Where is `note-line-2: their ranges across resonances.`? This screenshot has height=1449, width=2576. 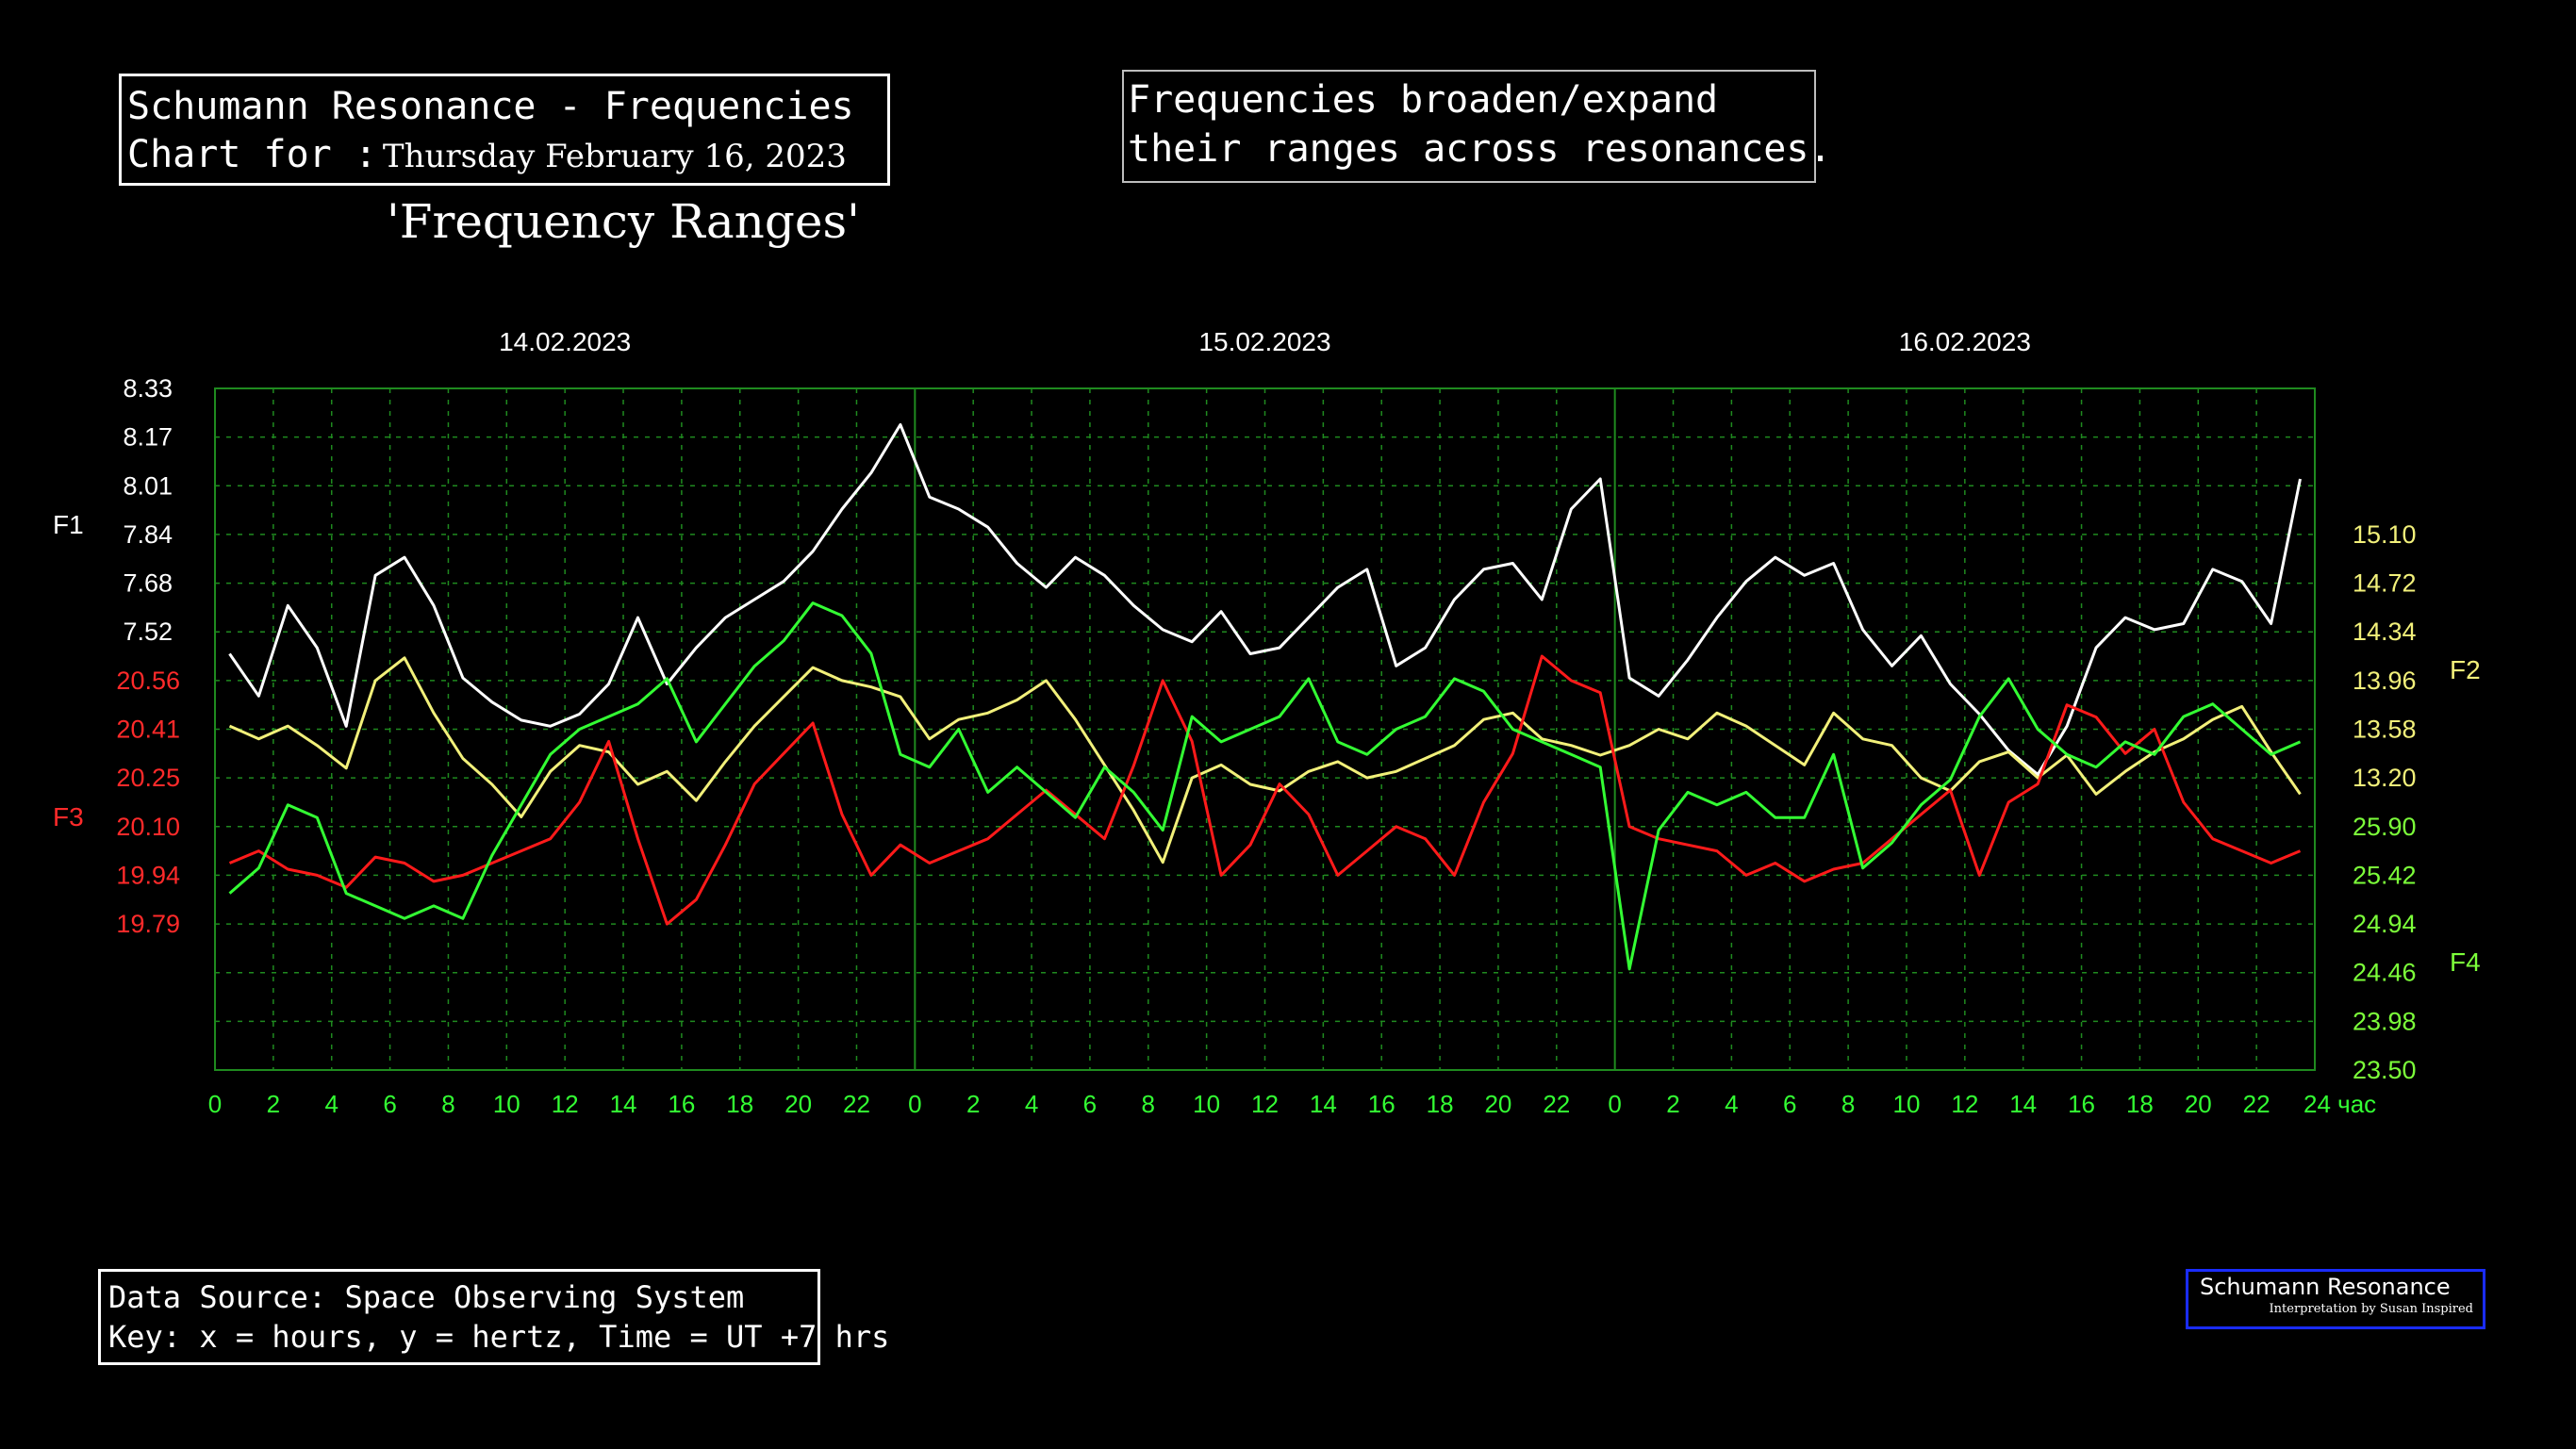
note-line-2: their ranges across resonances. is located at coordinates (1480, 149).